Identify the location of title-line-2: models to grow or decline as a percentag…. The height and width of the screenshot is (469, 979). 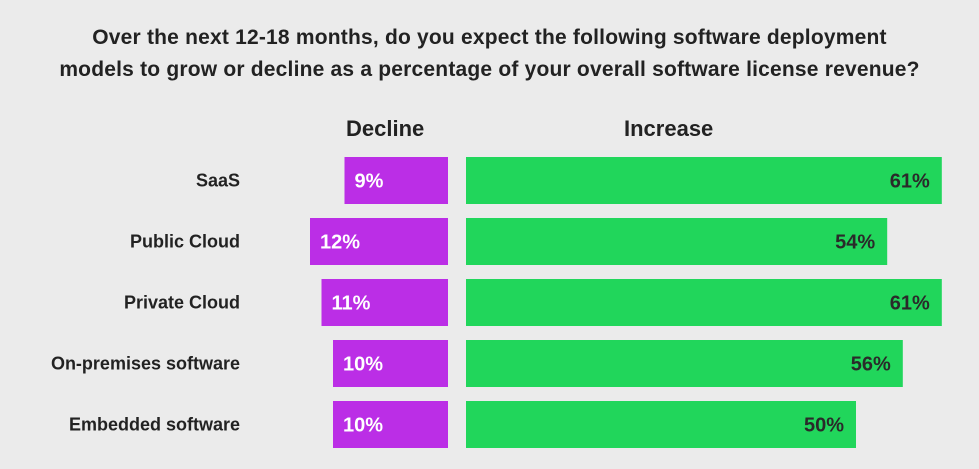
(489, 69).